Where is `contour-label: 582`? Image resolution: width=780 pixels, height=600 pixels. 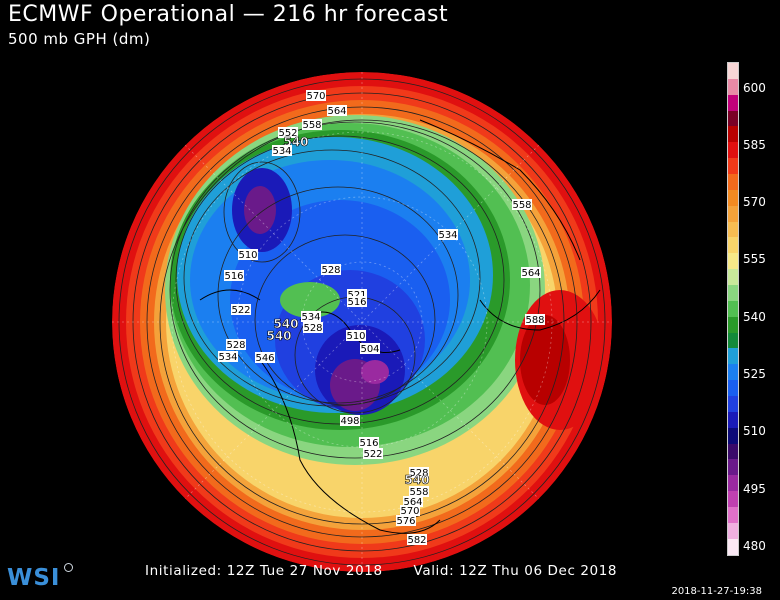 contour-label: 582 is located at coordinates (416, 540).